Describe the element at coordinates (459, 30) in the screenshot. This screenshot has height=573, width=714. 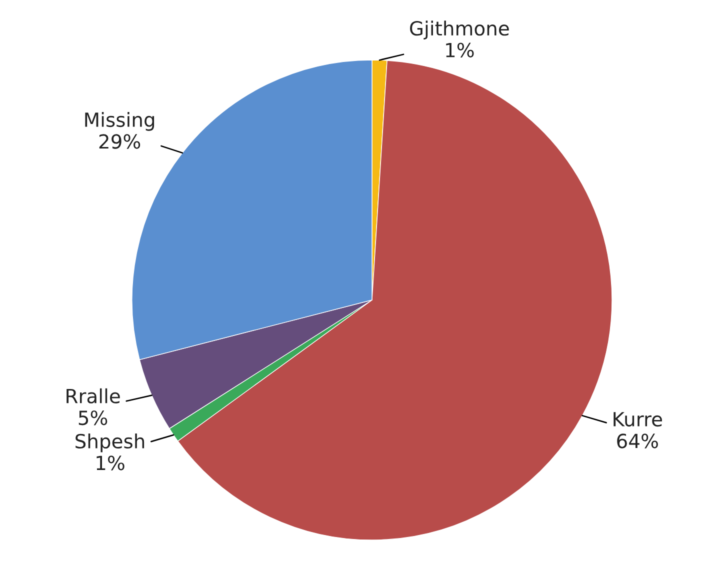
I see `slice-label: Gjithmone` at that location.